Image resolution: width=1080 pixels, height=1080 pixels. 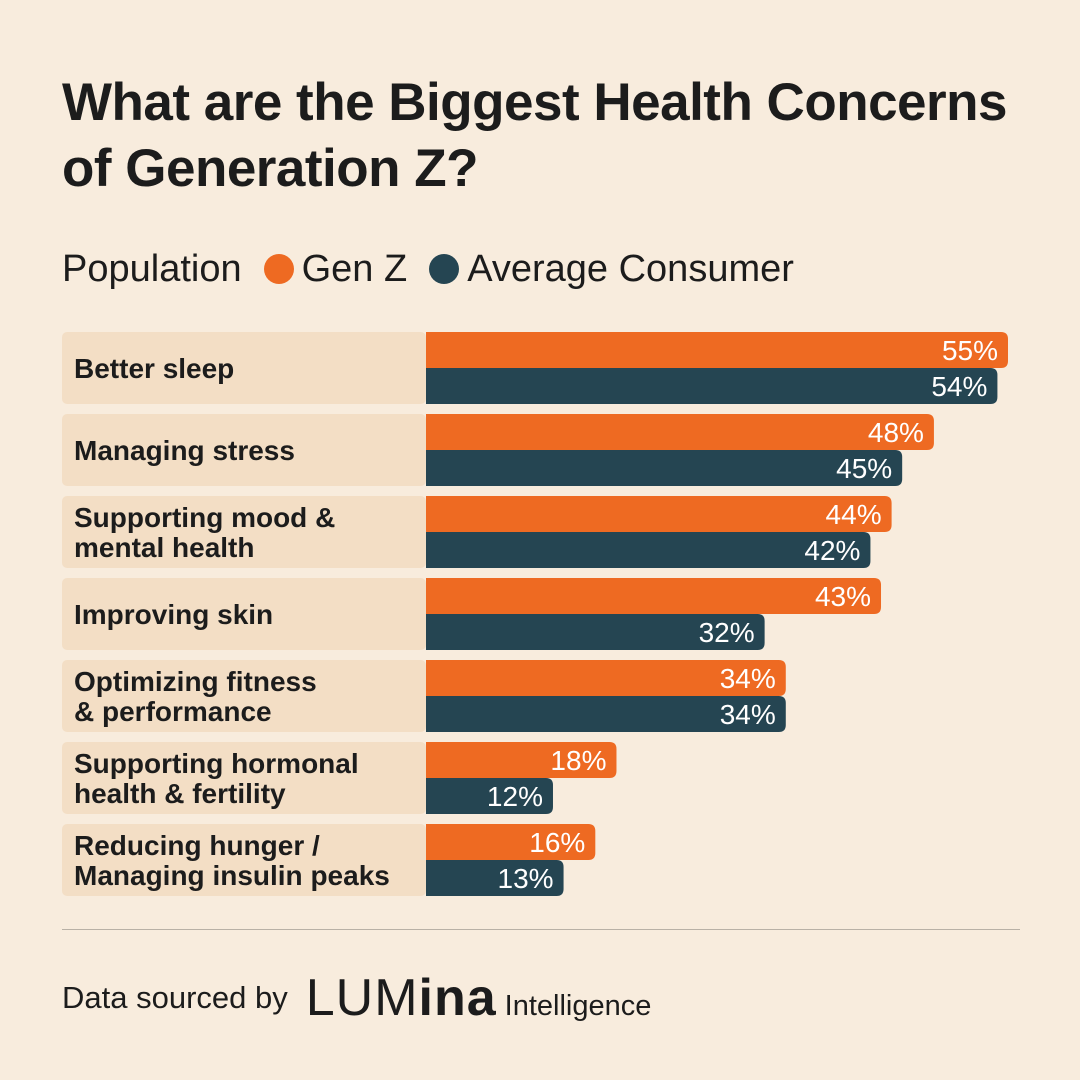 I want to click on row-band-managing-stress, so click(x=244, y=450).